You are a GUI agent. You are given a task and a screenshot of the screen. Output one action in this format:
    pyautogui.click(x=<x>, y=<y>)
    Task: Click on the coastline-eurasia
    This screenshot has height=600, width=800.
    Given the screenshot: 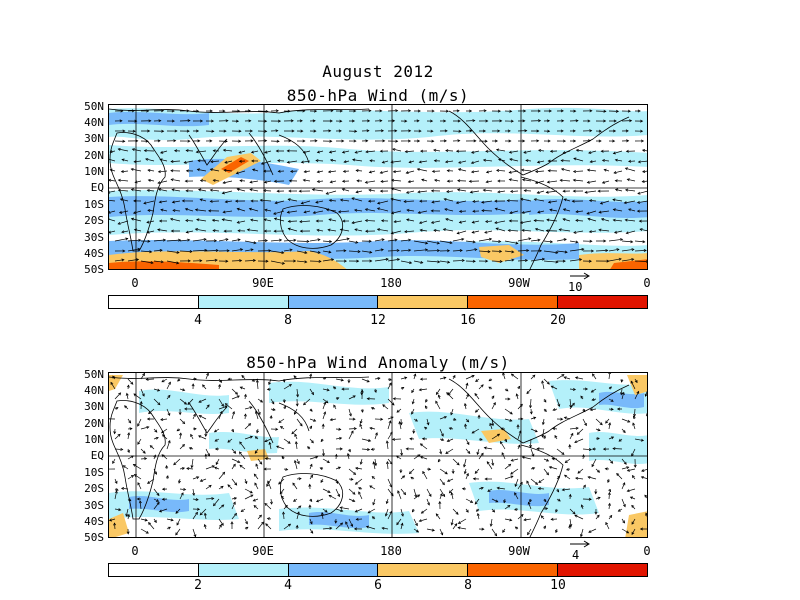 What is the action you would take?
    pyautogui.click(x=239, y=111)
    